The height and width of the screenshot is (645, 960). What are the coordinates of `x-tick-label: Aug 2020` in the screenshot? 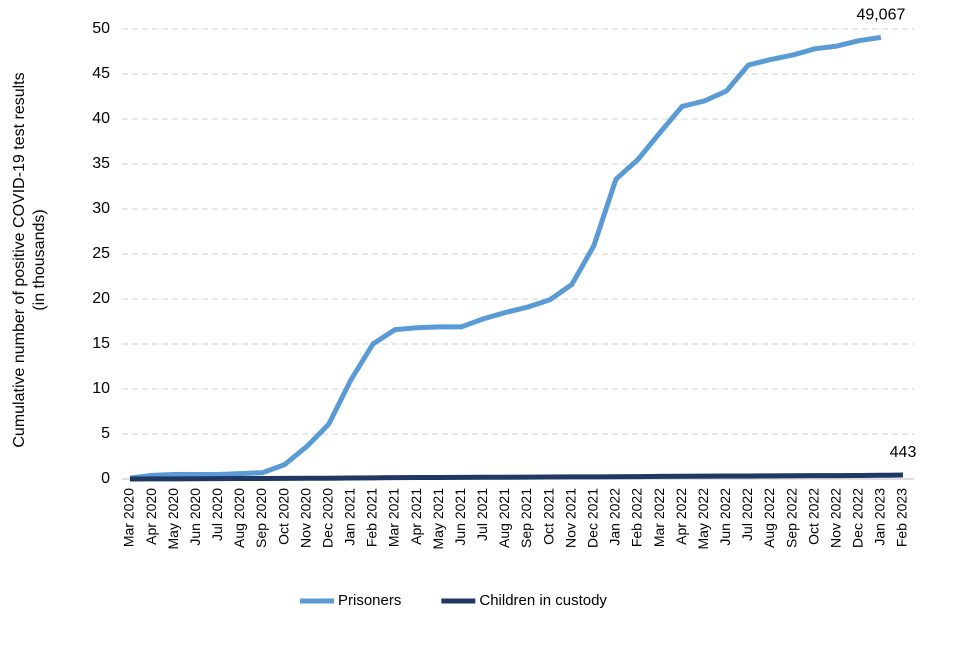 It's located at (239, 518).